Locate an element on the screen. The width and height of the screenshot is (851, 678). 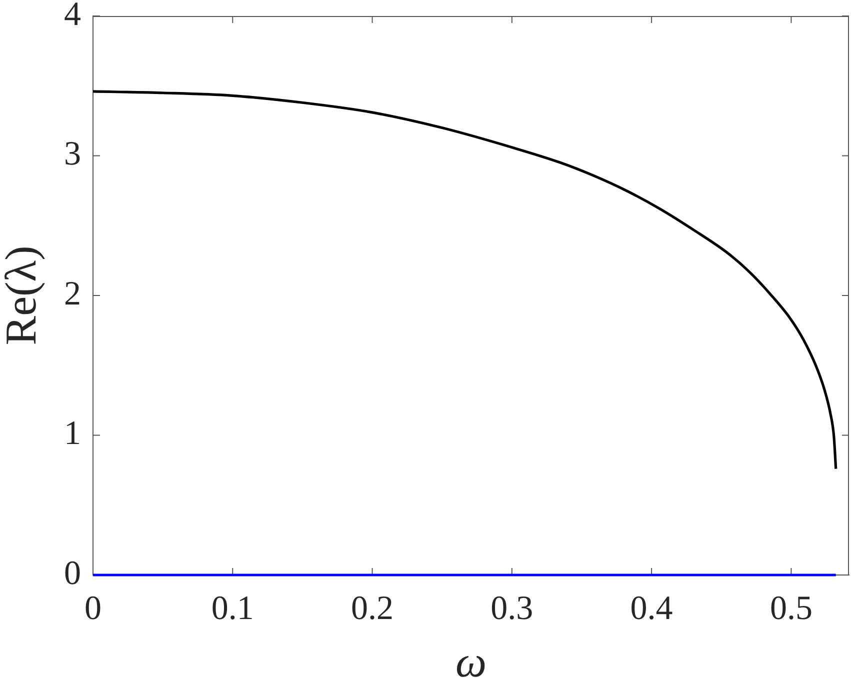
x-tick-label: 0.1 is located at coordinates (232, 609).